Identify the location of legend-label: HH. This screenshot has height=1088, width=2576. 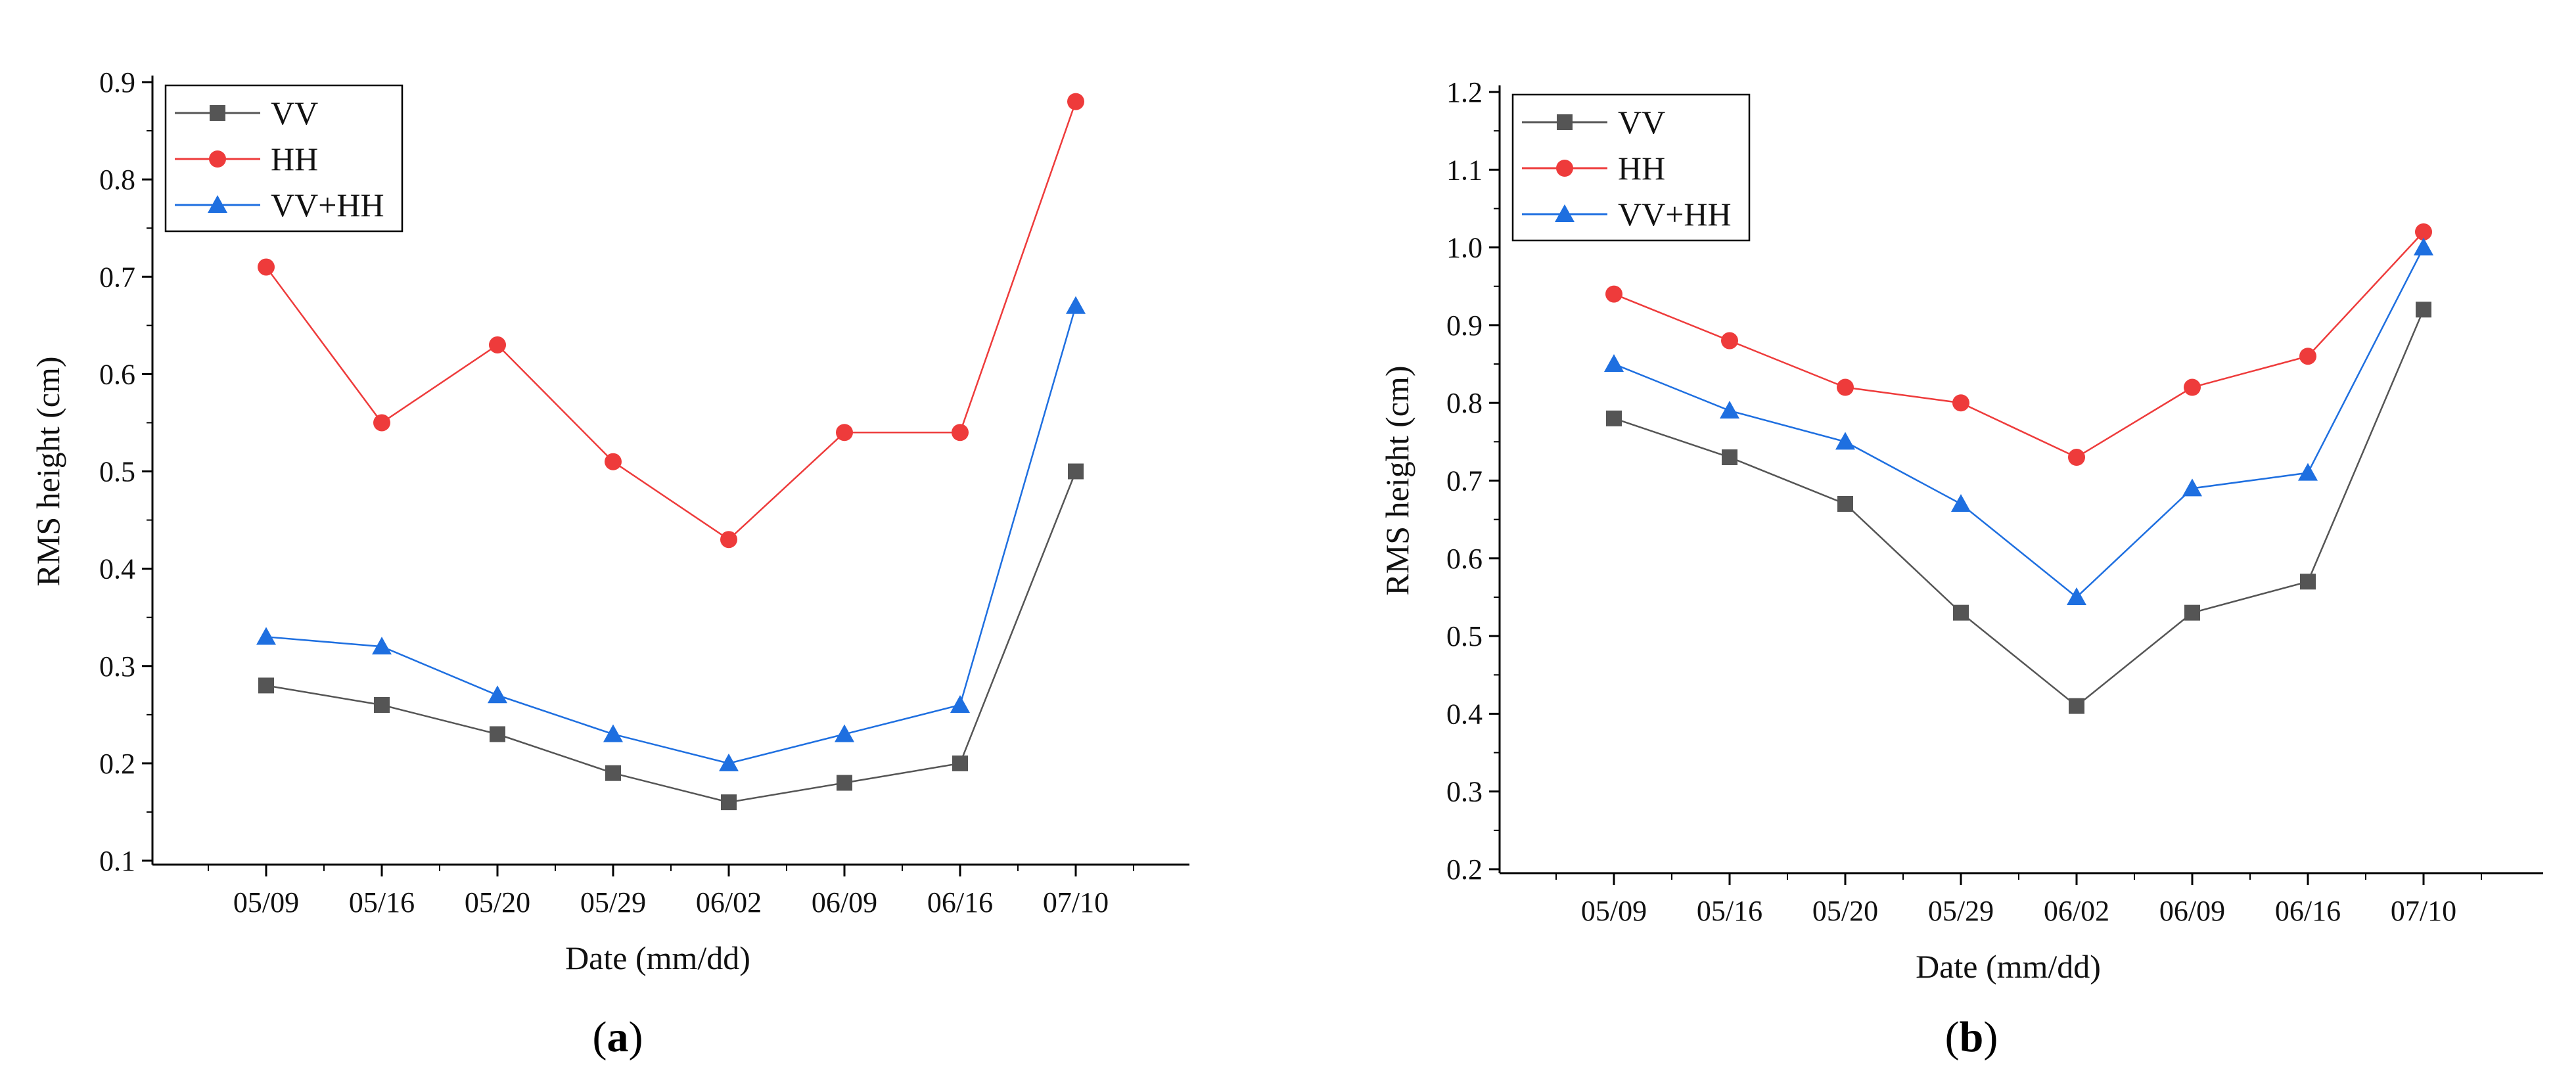
(1642, 168).